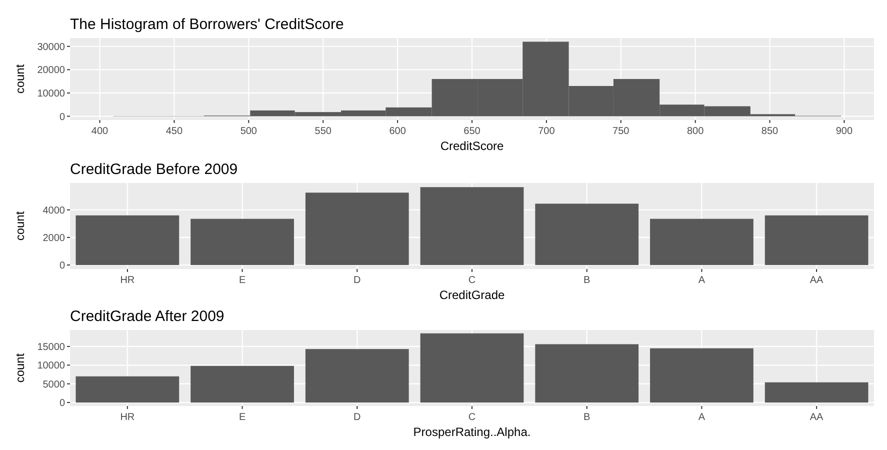 Image resolution: width=887 pixels, height=450 pixels. I want to click on x-tick-label: 800, so click(695, 131).